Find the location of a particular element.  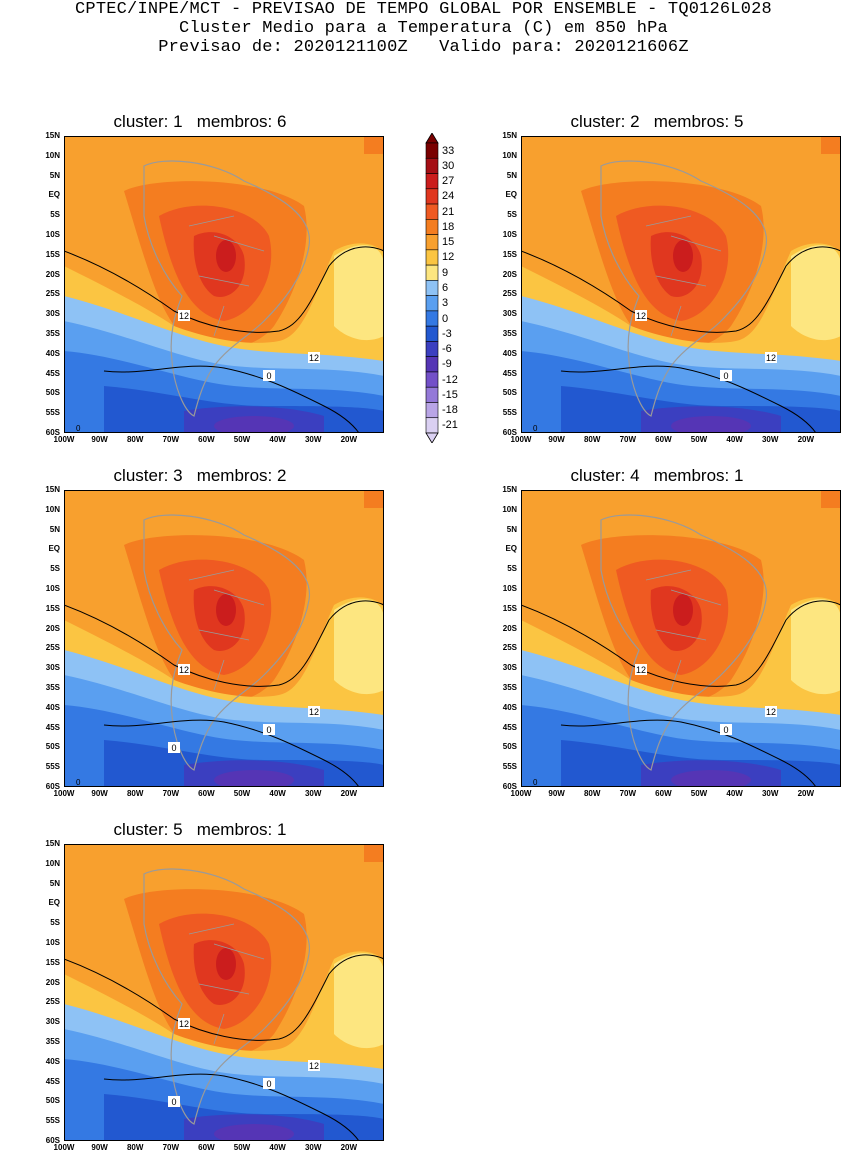

band-m9 is located at coordinates (254, 1132).